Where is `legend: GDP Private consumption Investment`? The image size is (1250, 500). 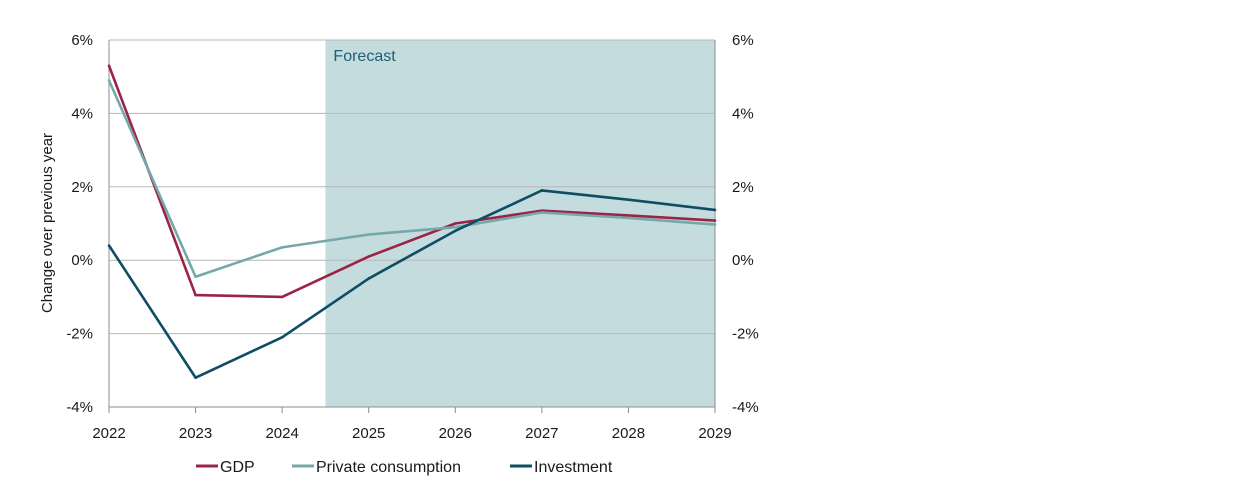
legend: GDP Private consumption Investment is located at coordinates (404, 467).